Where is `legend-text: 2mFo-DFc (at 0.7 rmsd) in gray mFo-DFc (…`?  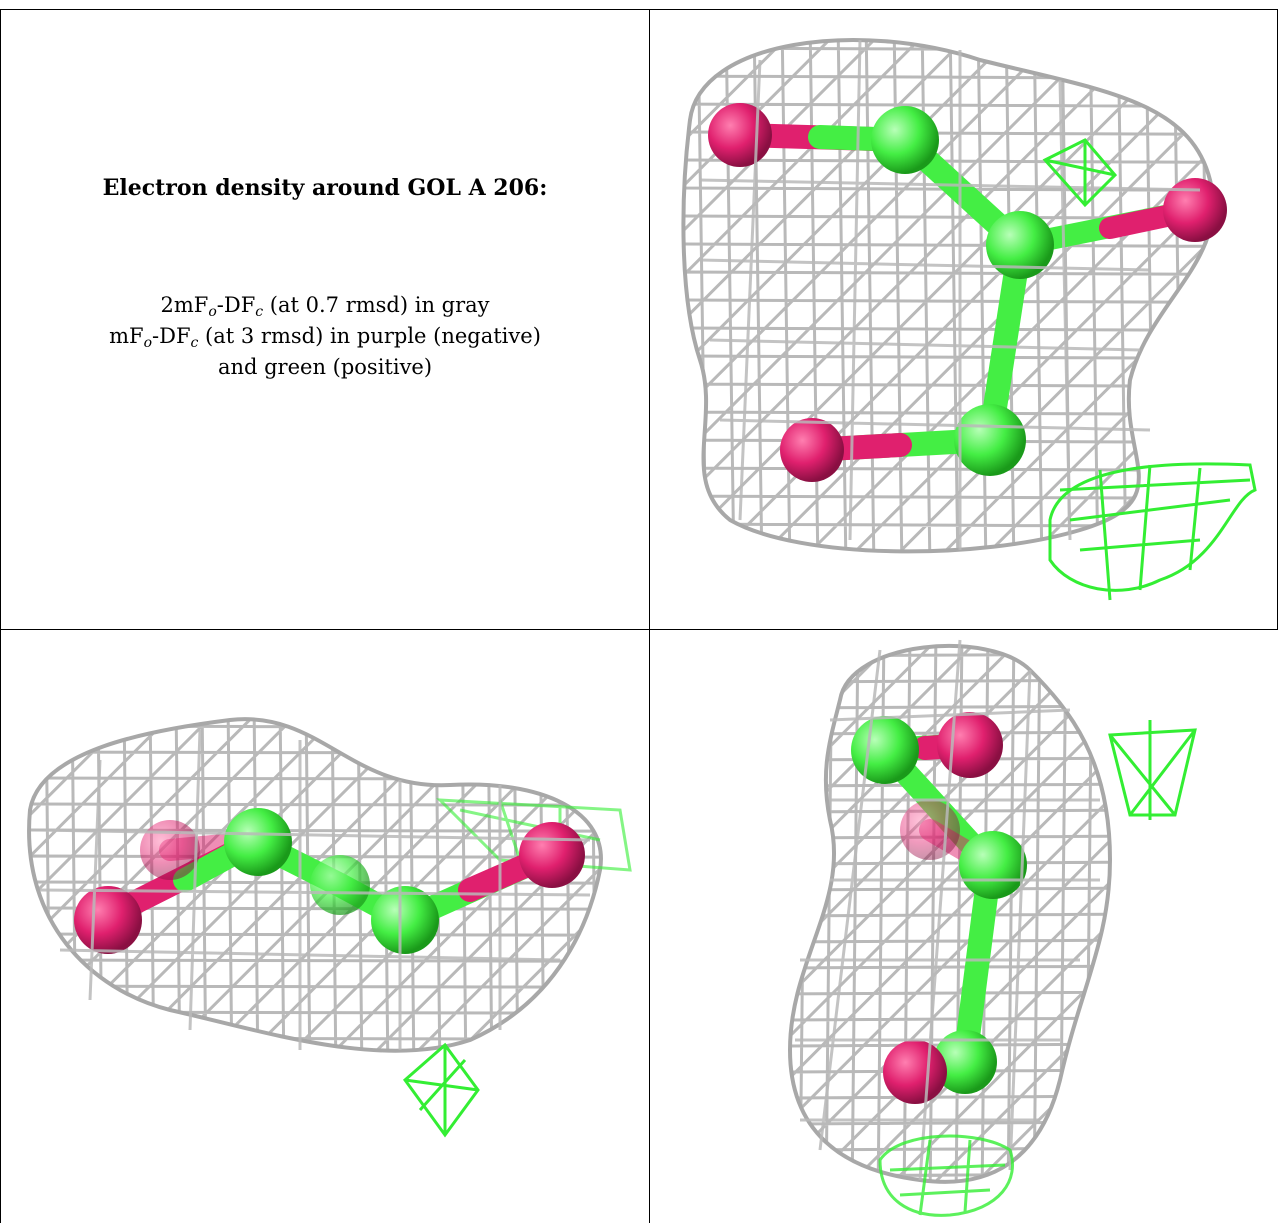 legend-text: 2mFo-DFc (at 0.7 rmsd) in gray mFo-DFc (… is located at coordinates (325, 336).